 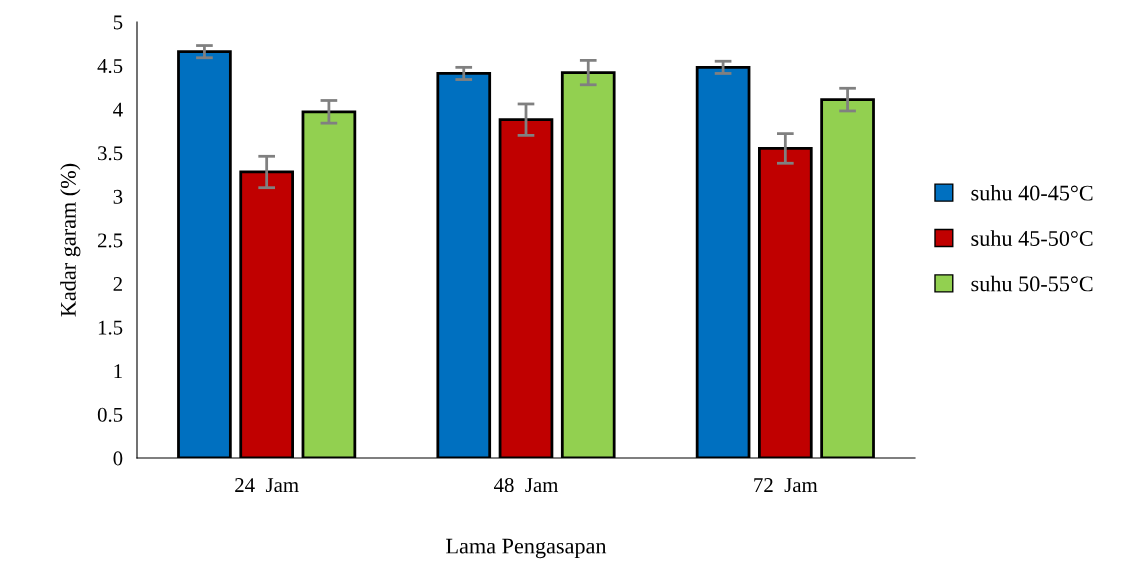 I want to click on y-tick-label: 4.5, so click(x=110, y=66).